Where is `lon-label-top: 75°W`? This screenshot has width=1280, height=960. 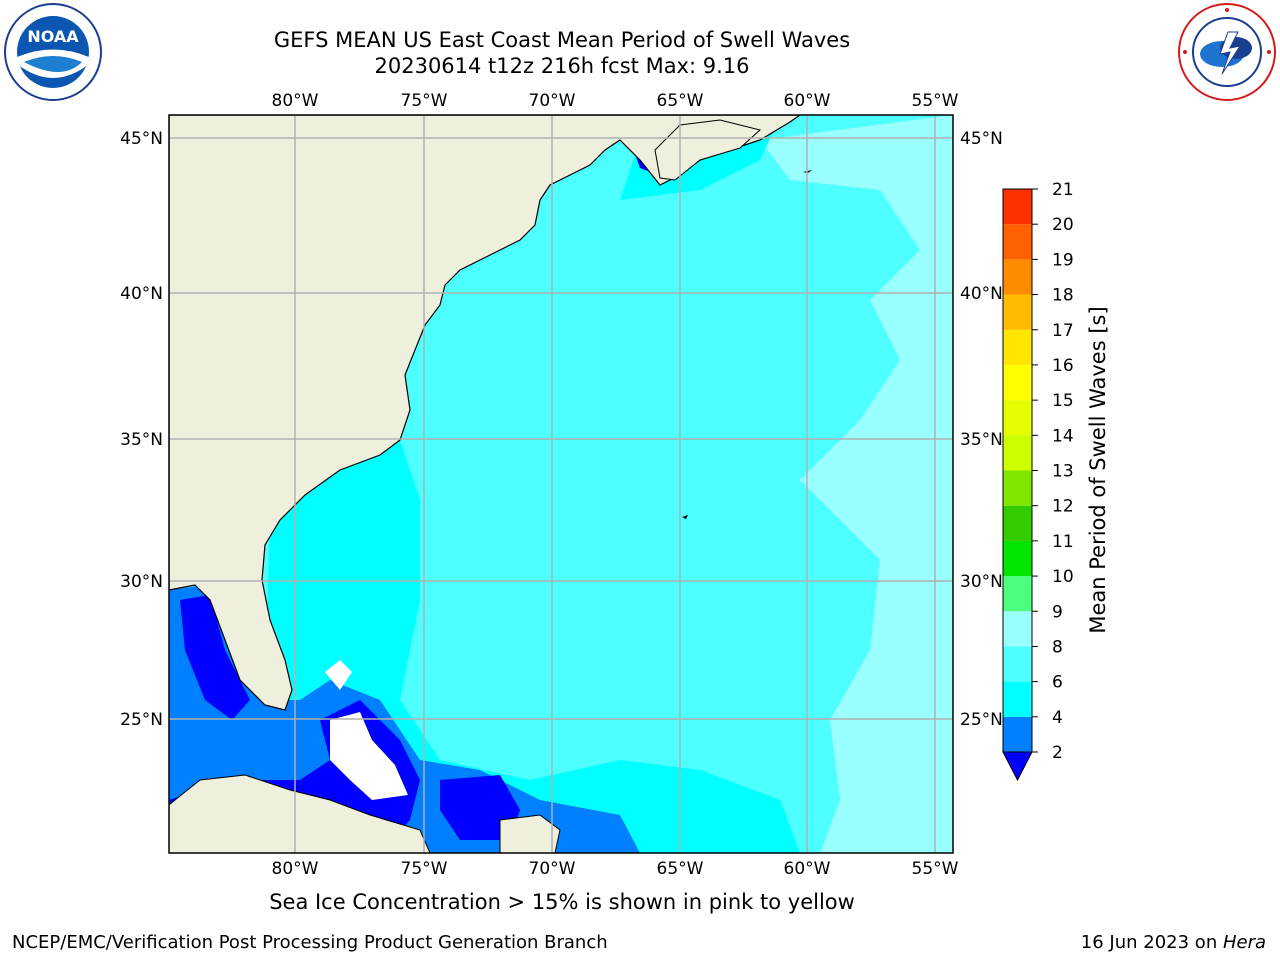 lon-label-top: 75°W is located at coordinates (424, 101).